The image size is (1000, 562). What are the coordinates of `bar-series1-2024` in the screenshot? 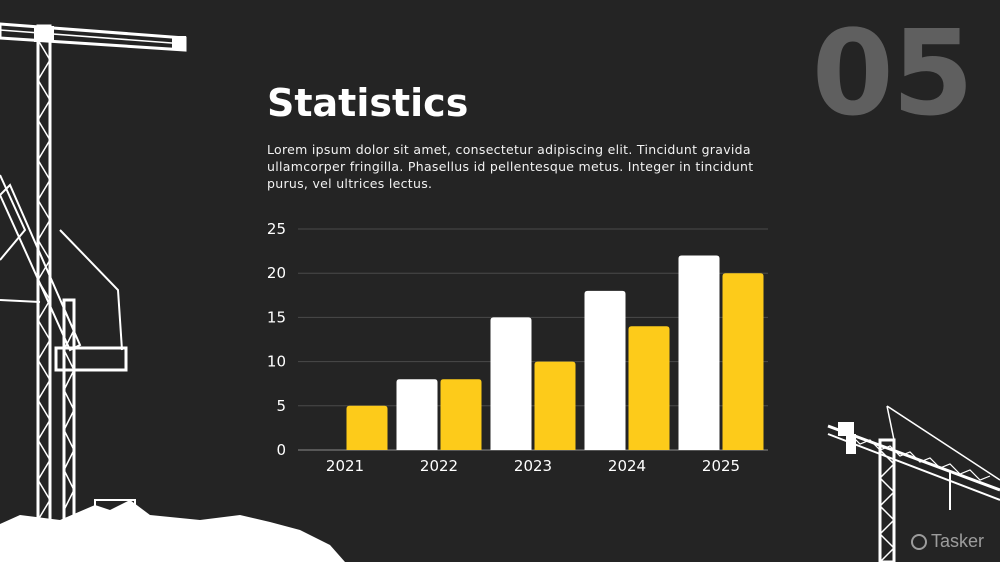 It's located at (605, 370).